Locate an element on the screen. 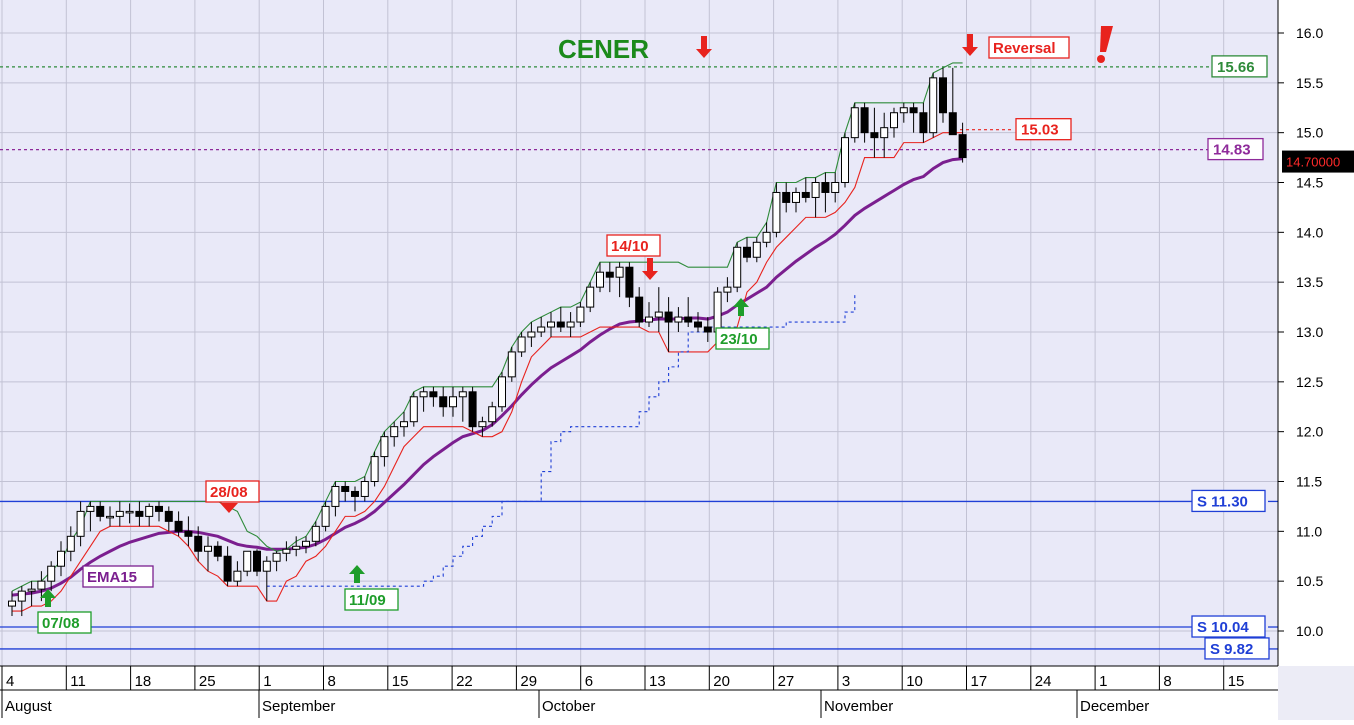  month-label: October is located at coordinates (568, 706).